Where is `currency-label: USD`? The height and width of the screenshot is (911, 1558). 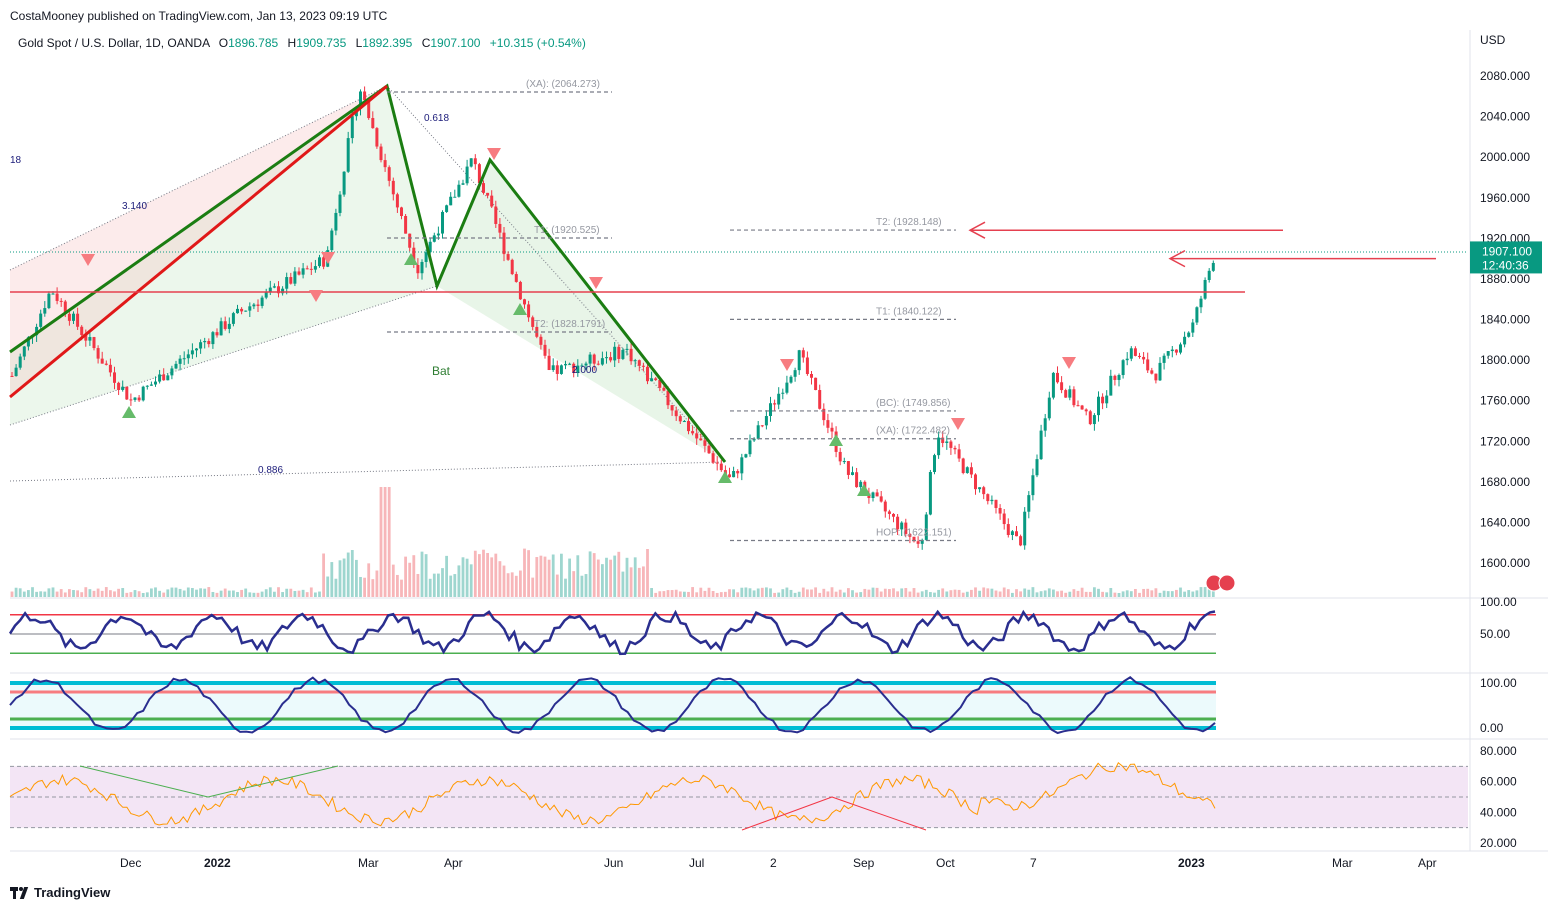
currency-label: USD is located at coordinates (1493, 40).